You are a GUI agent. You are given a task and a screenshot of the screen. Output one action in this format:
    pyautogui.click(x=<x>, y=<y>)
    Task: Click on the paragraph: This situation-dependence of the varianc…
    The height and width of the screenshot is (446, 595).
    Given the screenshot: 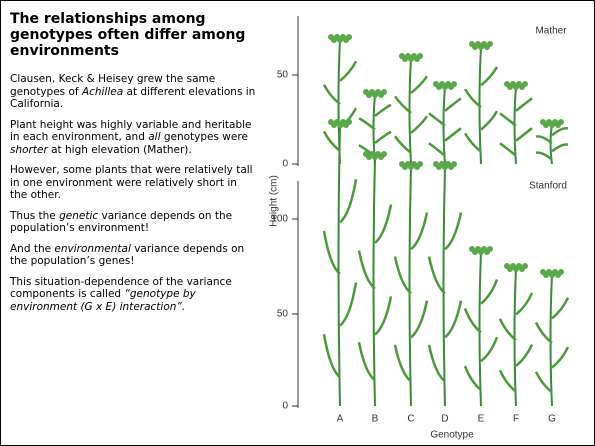 What is the action you would take?
    pyautogui.click(x=133, y=295)
    